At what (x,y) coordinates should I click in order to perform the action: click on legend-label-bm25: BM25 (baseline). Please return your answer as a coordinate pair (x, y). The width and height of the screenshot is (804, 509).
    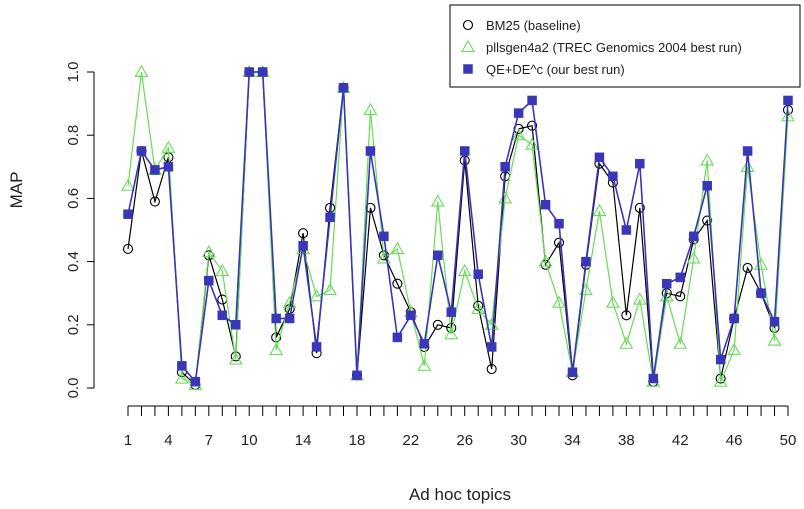
    Looking at the image, I should click on (533, 25).